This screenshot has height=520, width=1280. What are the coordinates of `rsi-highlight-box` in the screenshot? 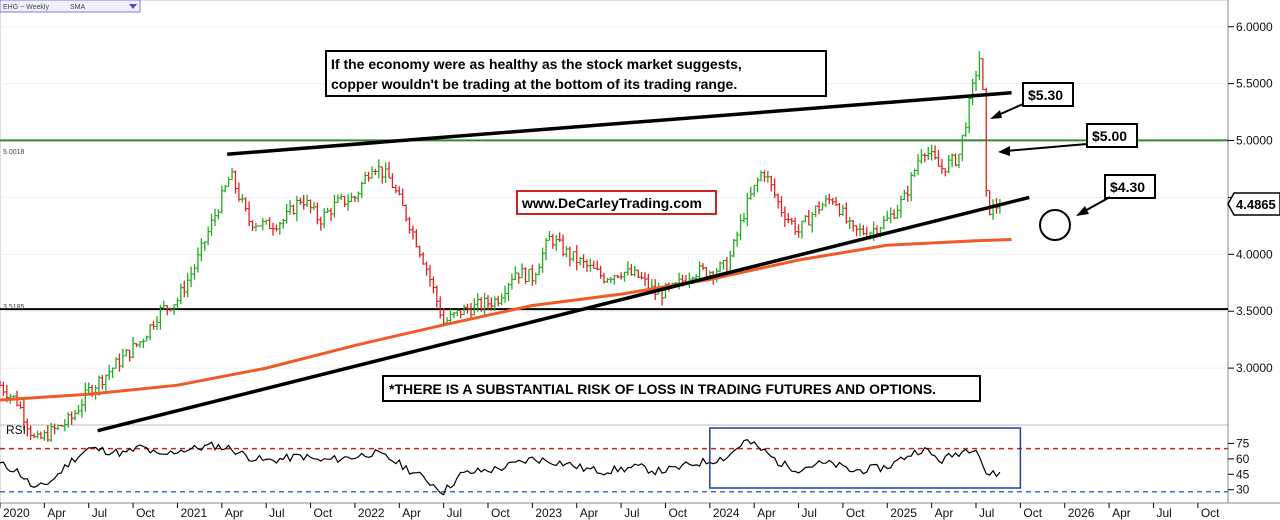 It's located at (865, 458).